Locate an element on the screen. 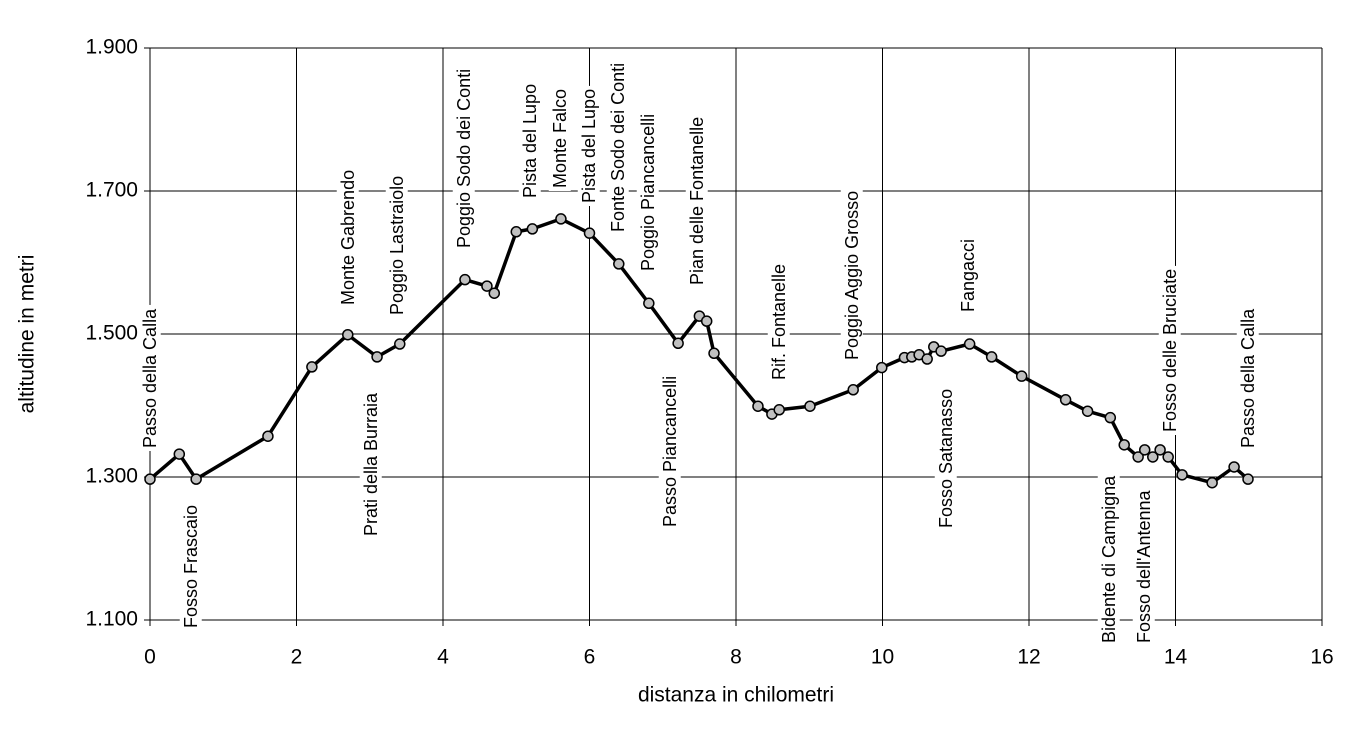 This screenshot has height=736, width=1367. annotation: Poggio Piancancelli is located at coordinates (648, 192).